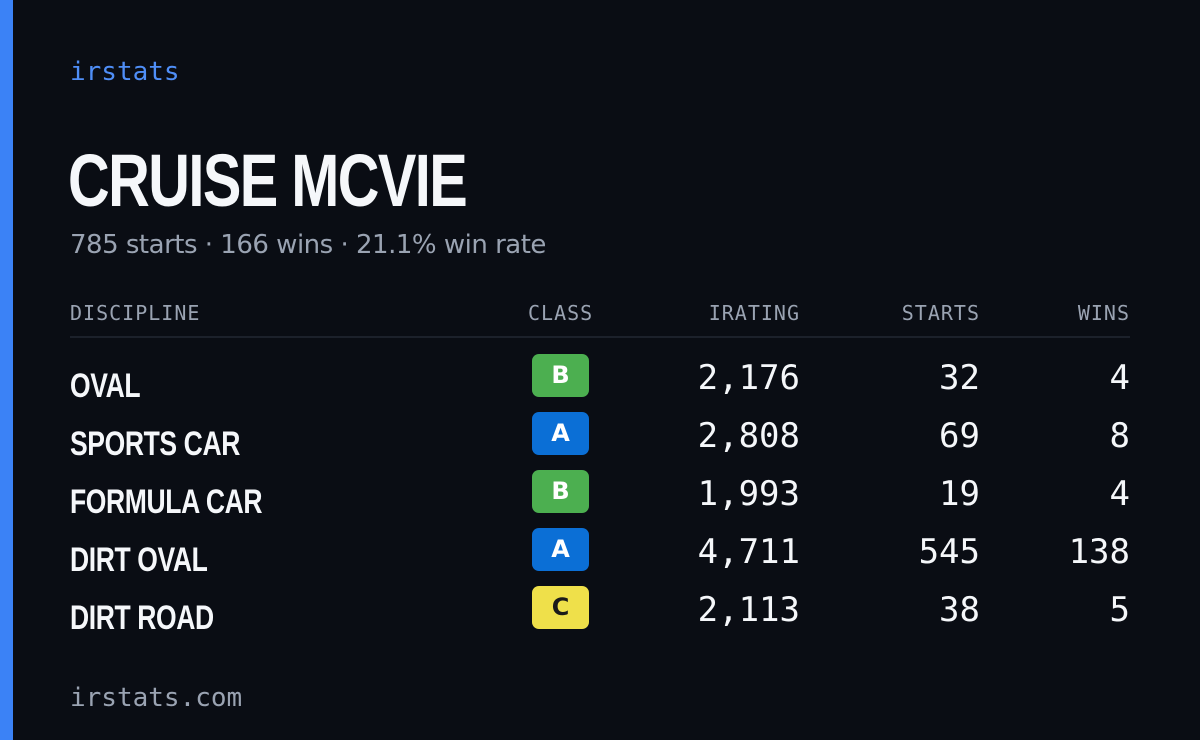 This screenshot has height=740, width=1200. I want to click on driver-summary: 785 starts · 166 wins · 21.1% win rate, so click(308, 245).